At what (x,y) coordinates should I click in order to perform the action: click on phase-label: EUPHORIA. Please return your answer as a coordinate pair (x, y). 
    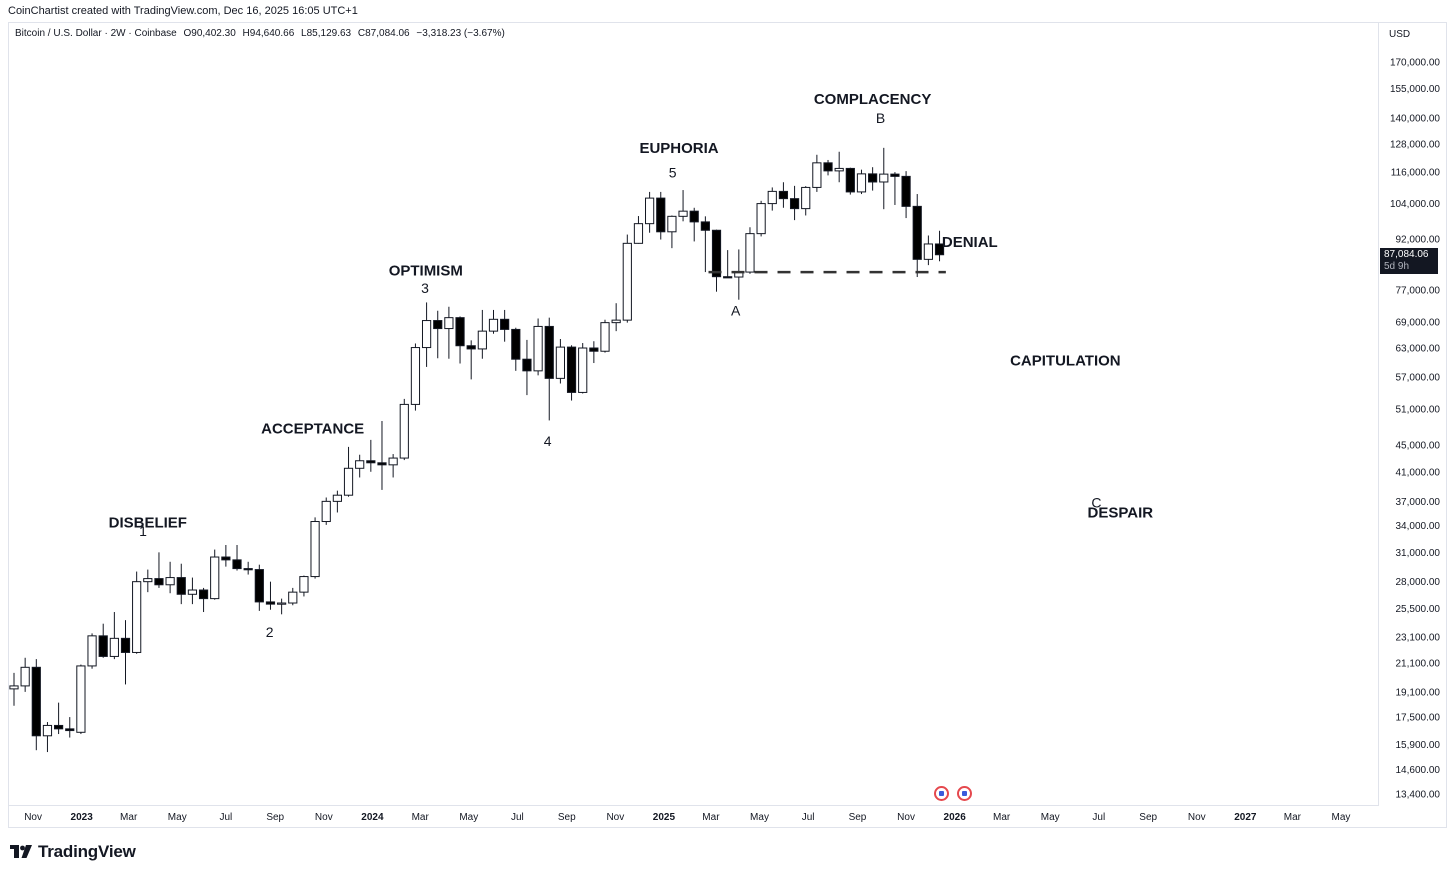
    Looking at the image, I should click on (678, 148).